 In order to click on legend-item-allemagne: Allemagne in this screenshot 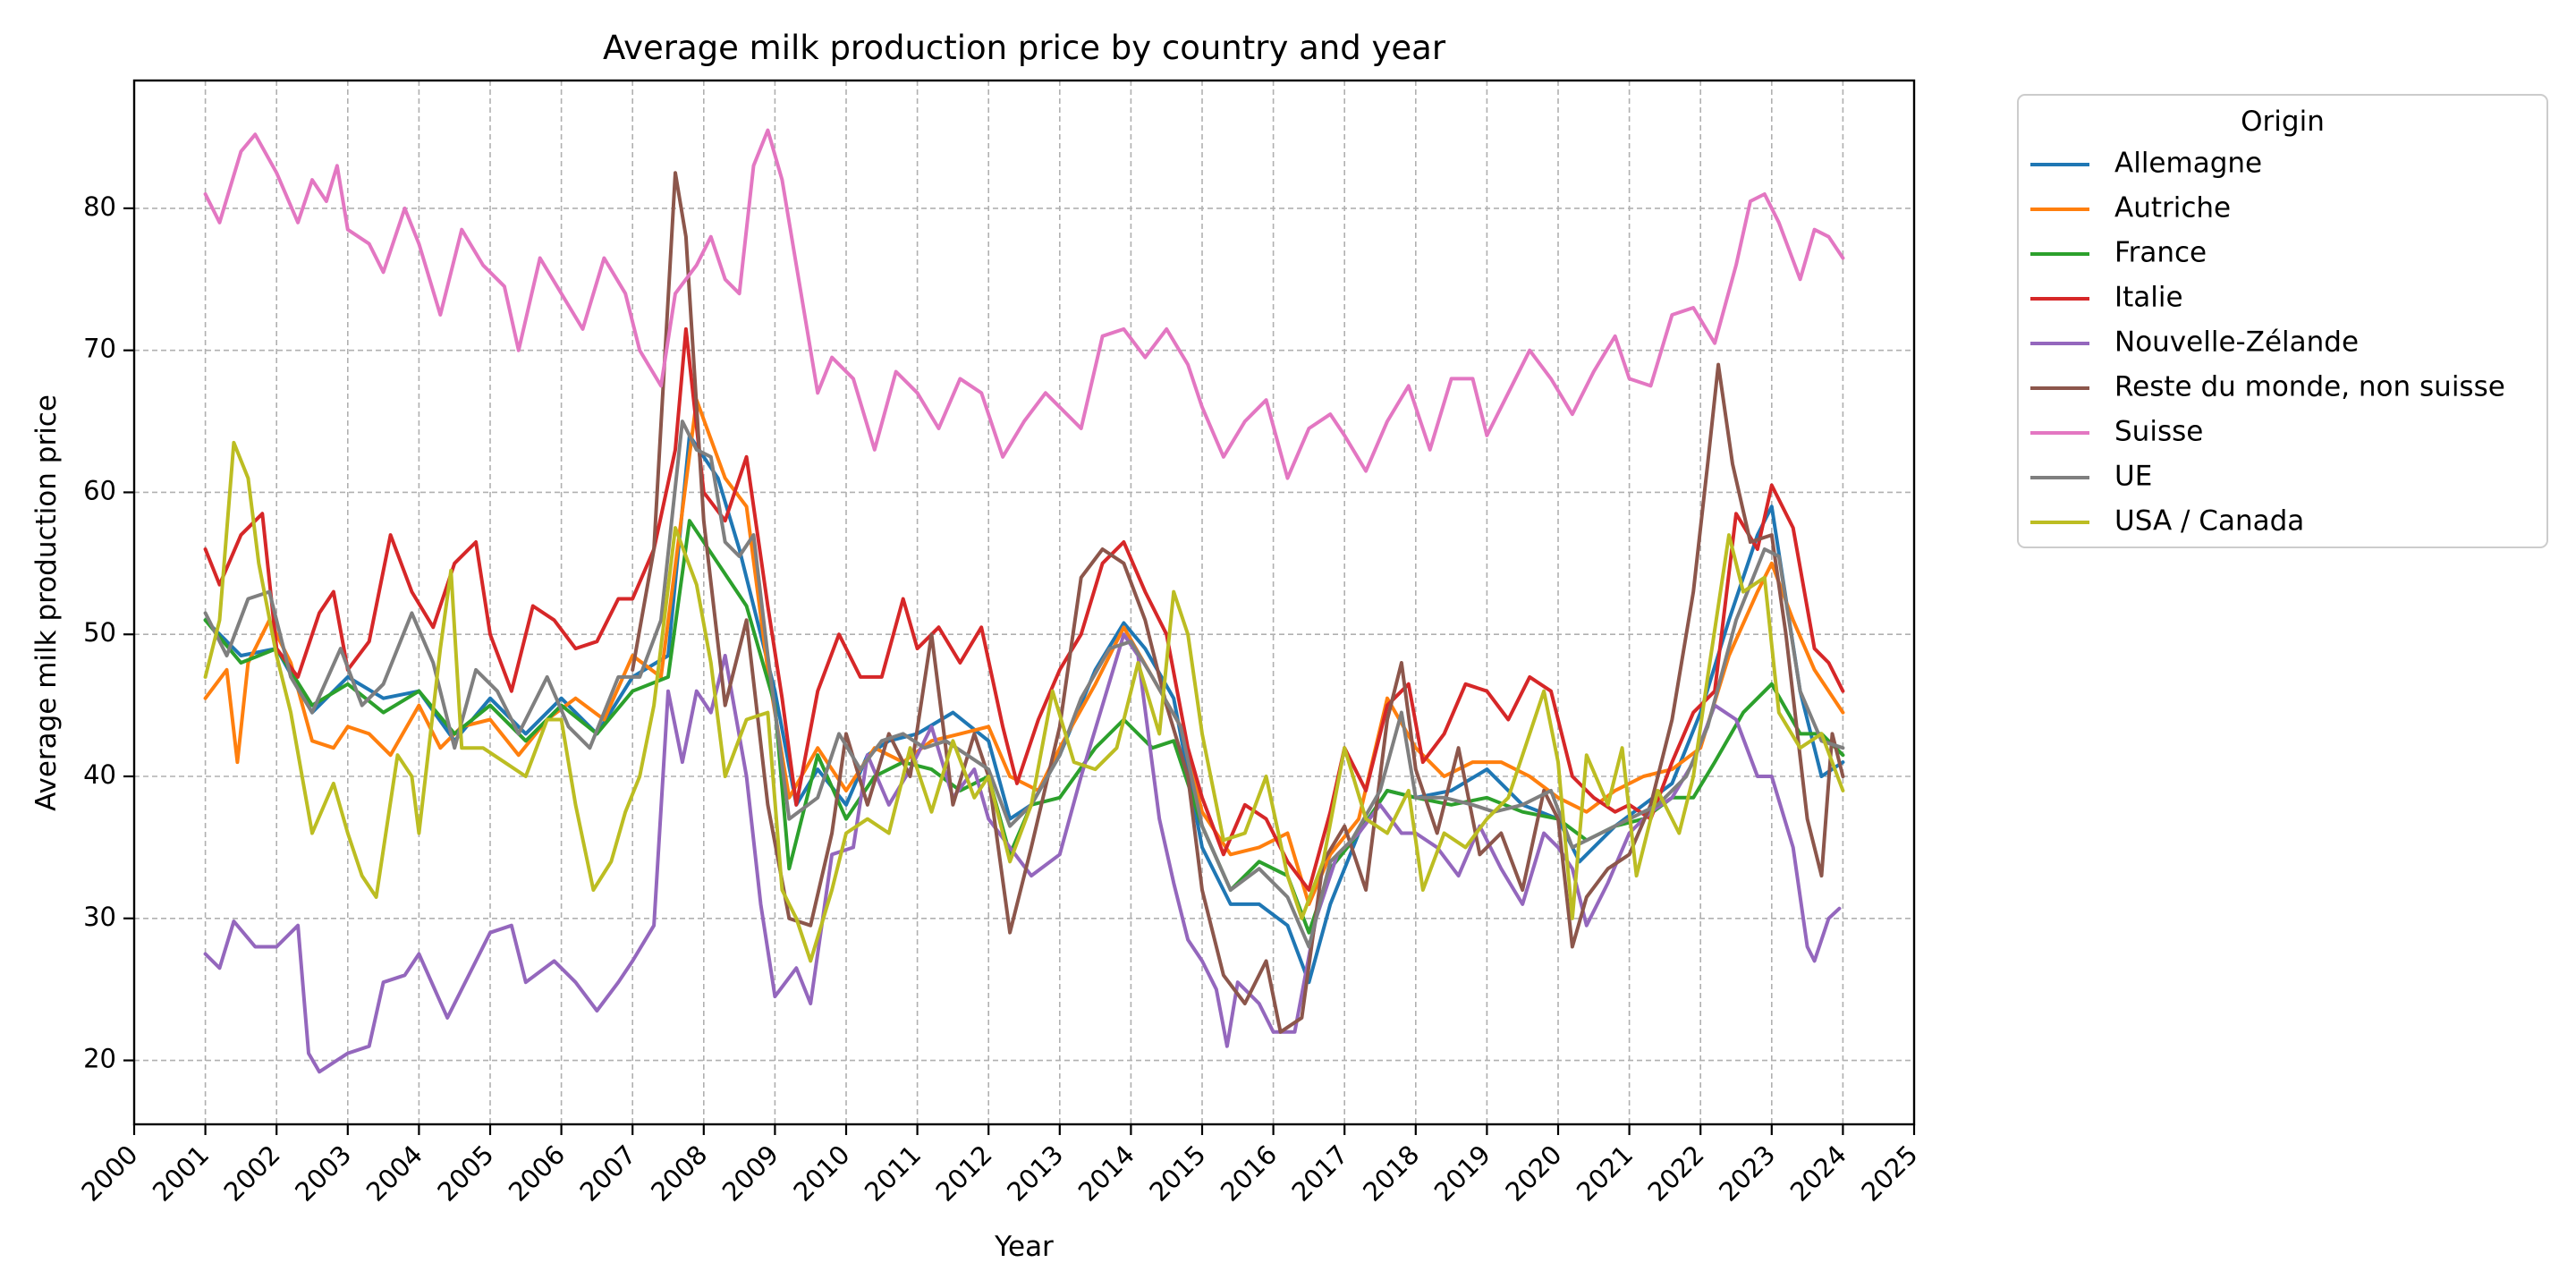, I will do `click(2146, 164)`.